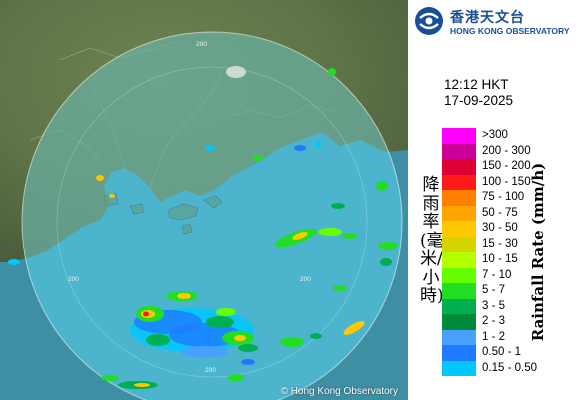  I want to click on legend-range-label: 50 - 75, so click(500, 212).